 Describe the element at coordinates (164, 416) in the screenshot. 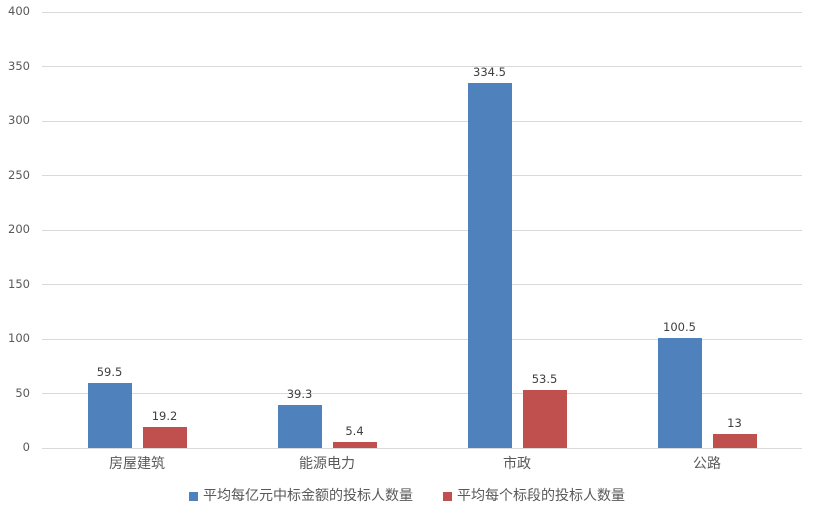

I see `data-label: 19.2` at that location.